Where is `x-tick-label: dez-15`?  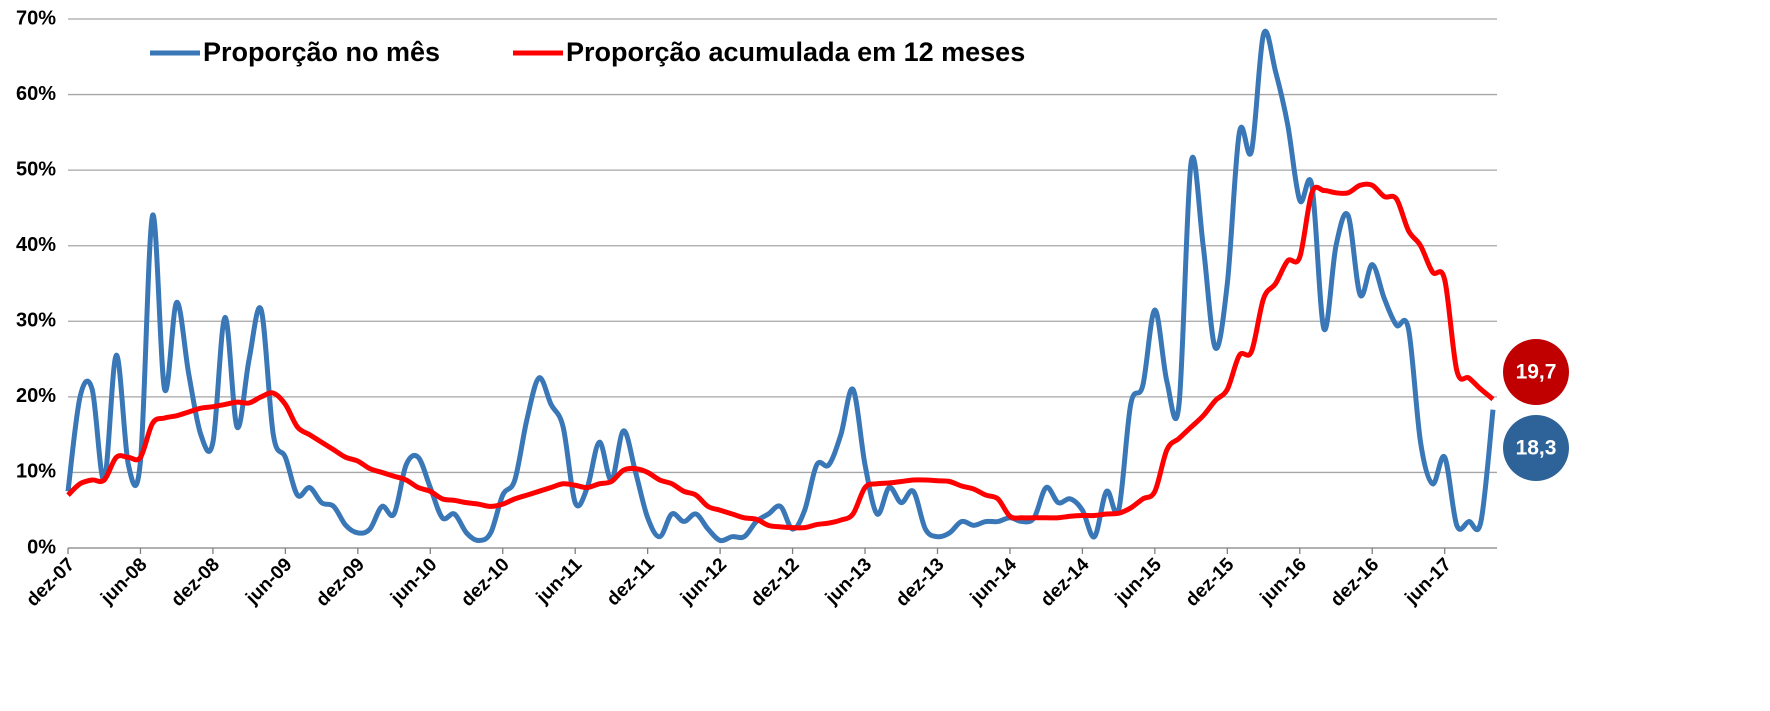
x-tick-label: dez-15 is located at coordinates (1210, 582).